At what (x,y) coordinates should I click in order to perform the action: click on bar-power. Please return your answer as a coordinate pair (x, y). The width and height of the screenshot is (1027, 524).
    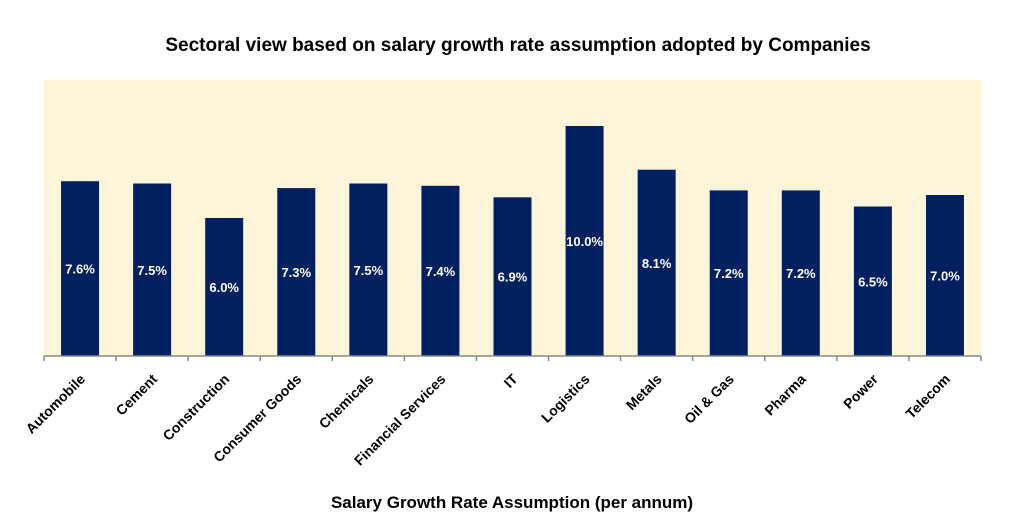
    Looking at the image, I should click on (872, 281).